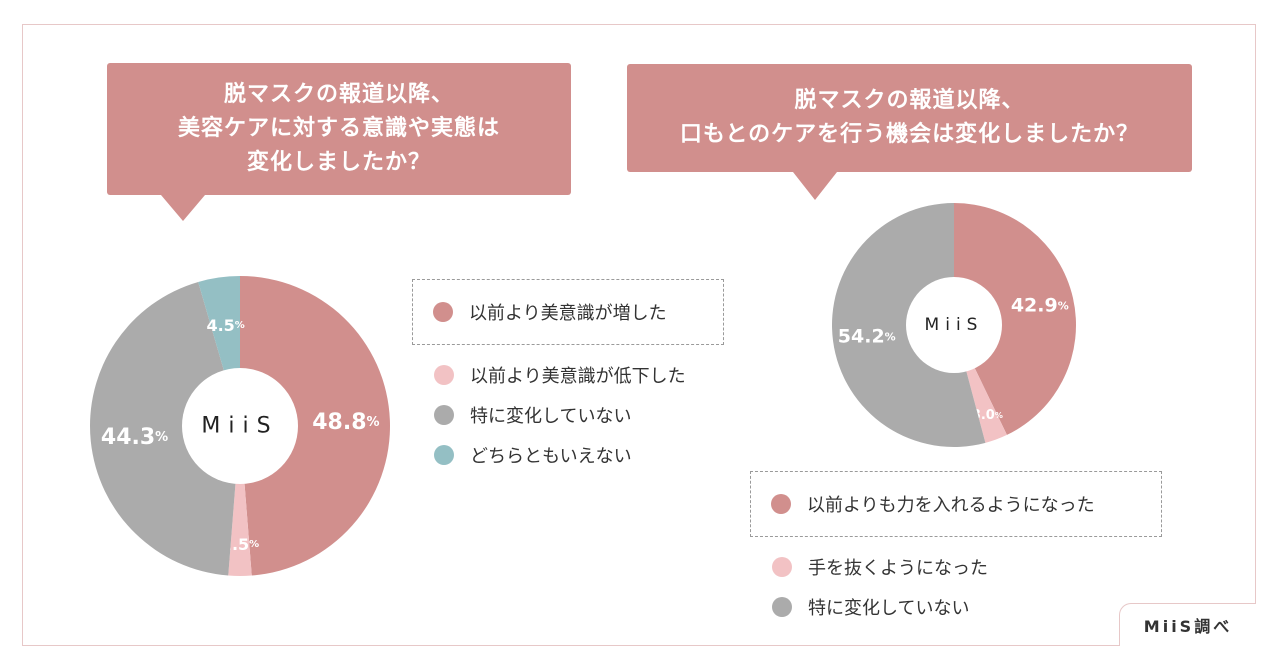 The image size is (1280, 670). Describe the element at coordinates (339, 142) in the screenshot. I see `chart1-title-bubble: 脱マスクの報道以降、 美容ケアに対する意識や実態は 変化しましたか？` at that location.